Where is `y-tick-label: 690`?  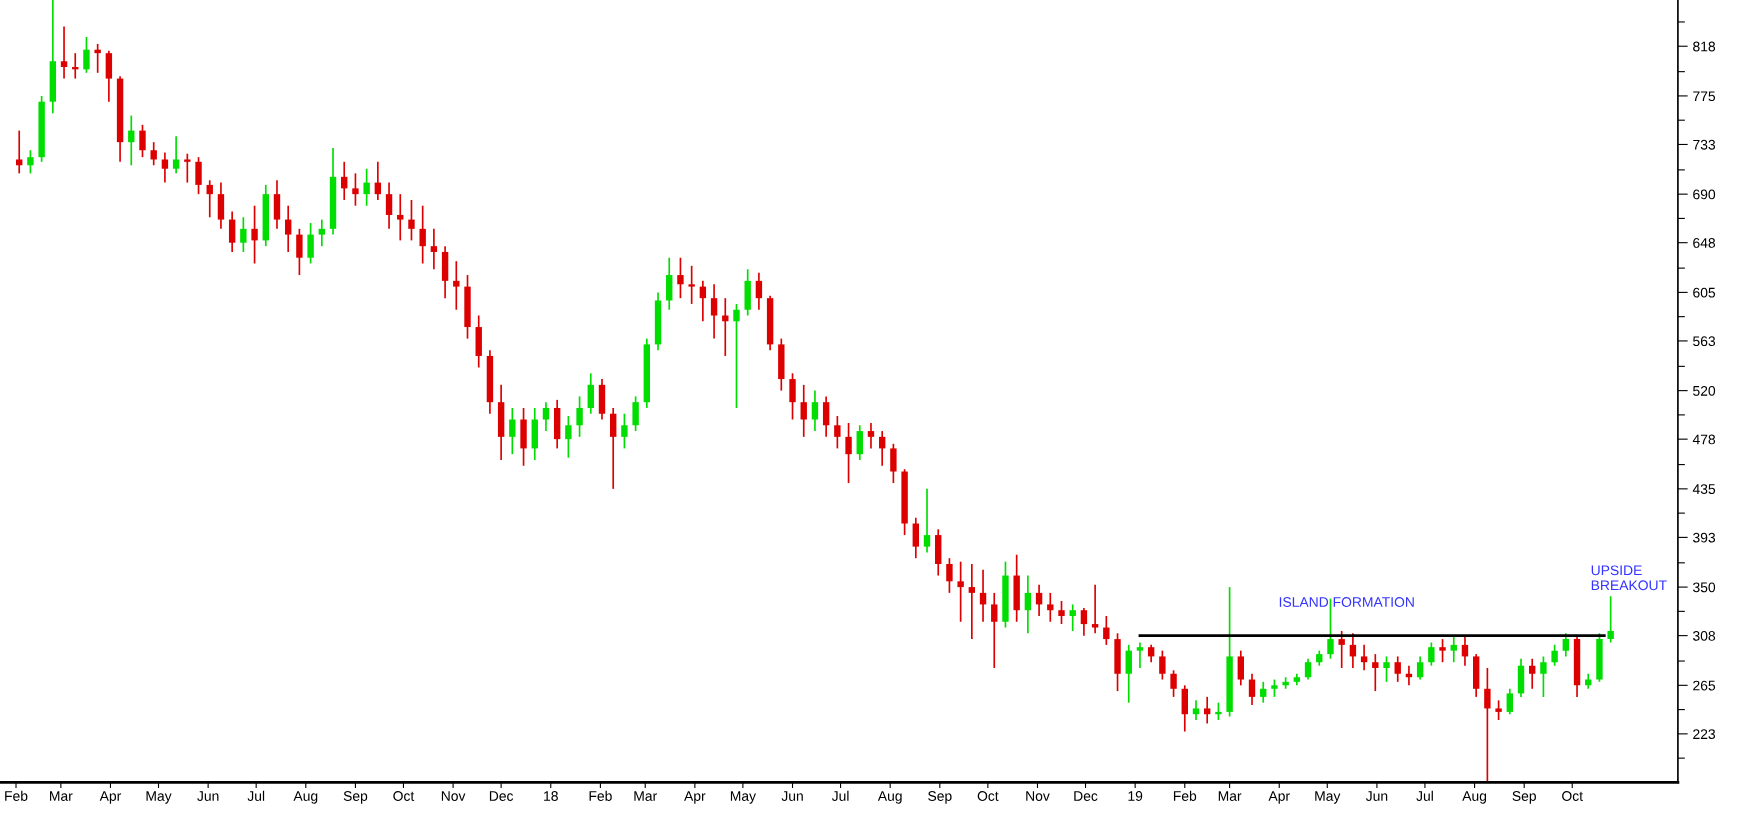
y-tick-label: 690 is located at coordinates (1704, 194).